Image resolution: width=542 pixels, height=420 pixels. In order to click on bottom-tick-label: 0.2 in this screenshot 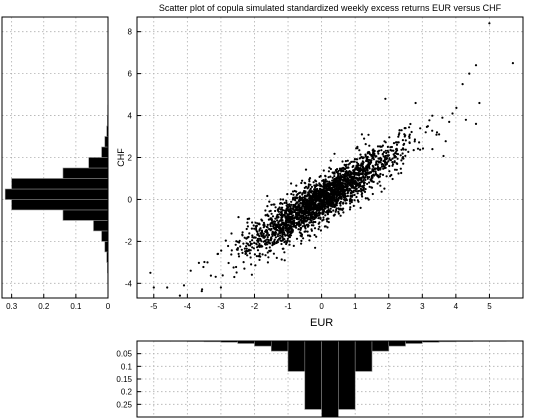, I will do `click(127, 392)`.